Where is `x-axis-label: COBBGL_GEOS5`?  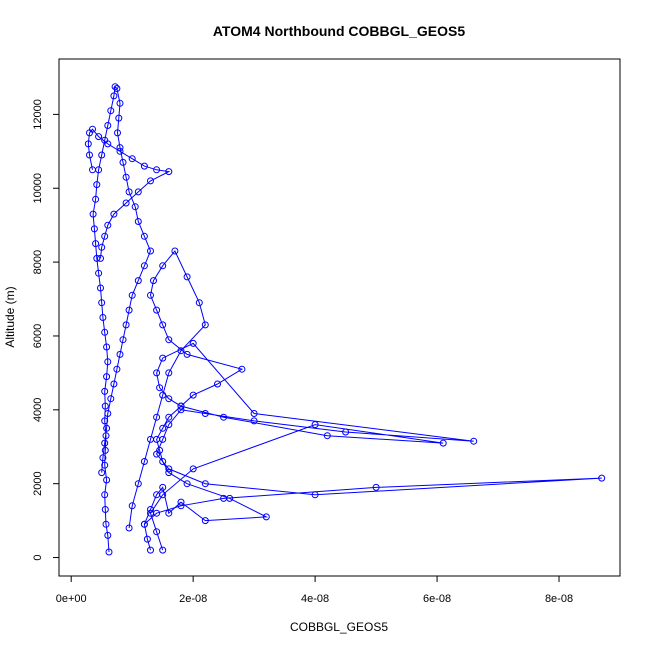 x-axis-label: COBBGL_GEOS5 is located at coordinates (339, 627).